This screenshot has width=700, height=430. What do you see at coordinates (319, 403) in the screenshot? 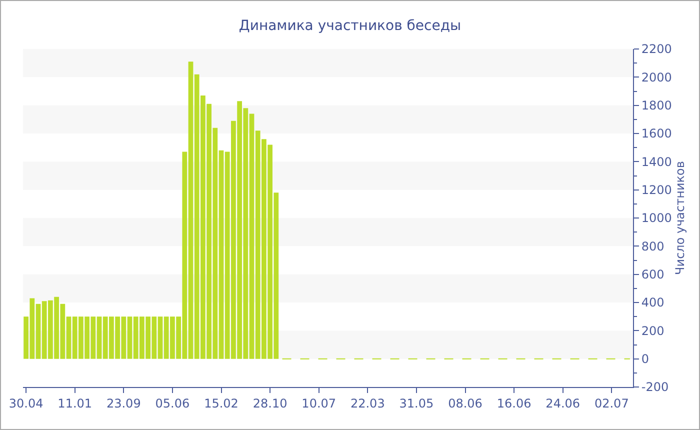
I see `x-tick-label: 10.07` at bounding box center [319, 403].